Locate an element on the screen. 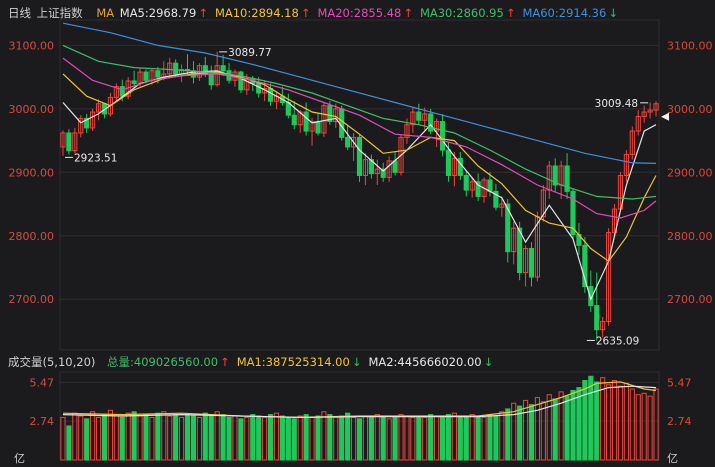  volume-tick-label-left: 5.47 is located at coordinates (42, 382).